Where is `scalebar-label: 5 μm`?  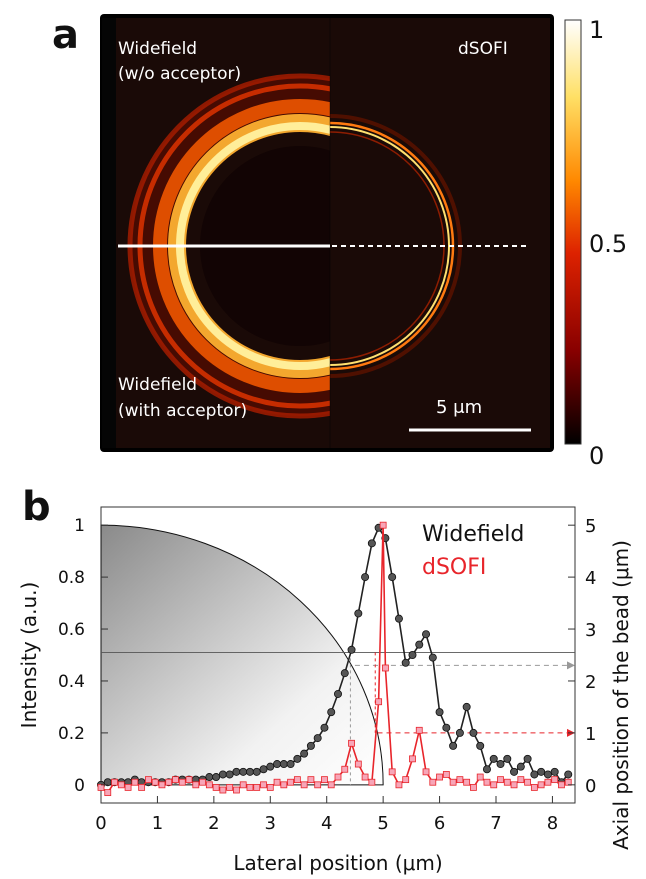 scalebar-label: 5 μm is located at coordinates (459, 407).